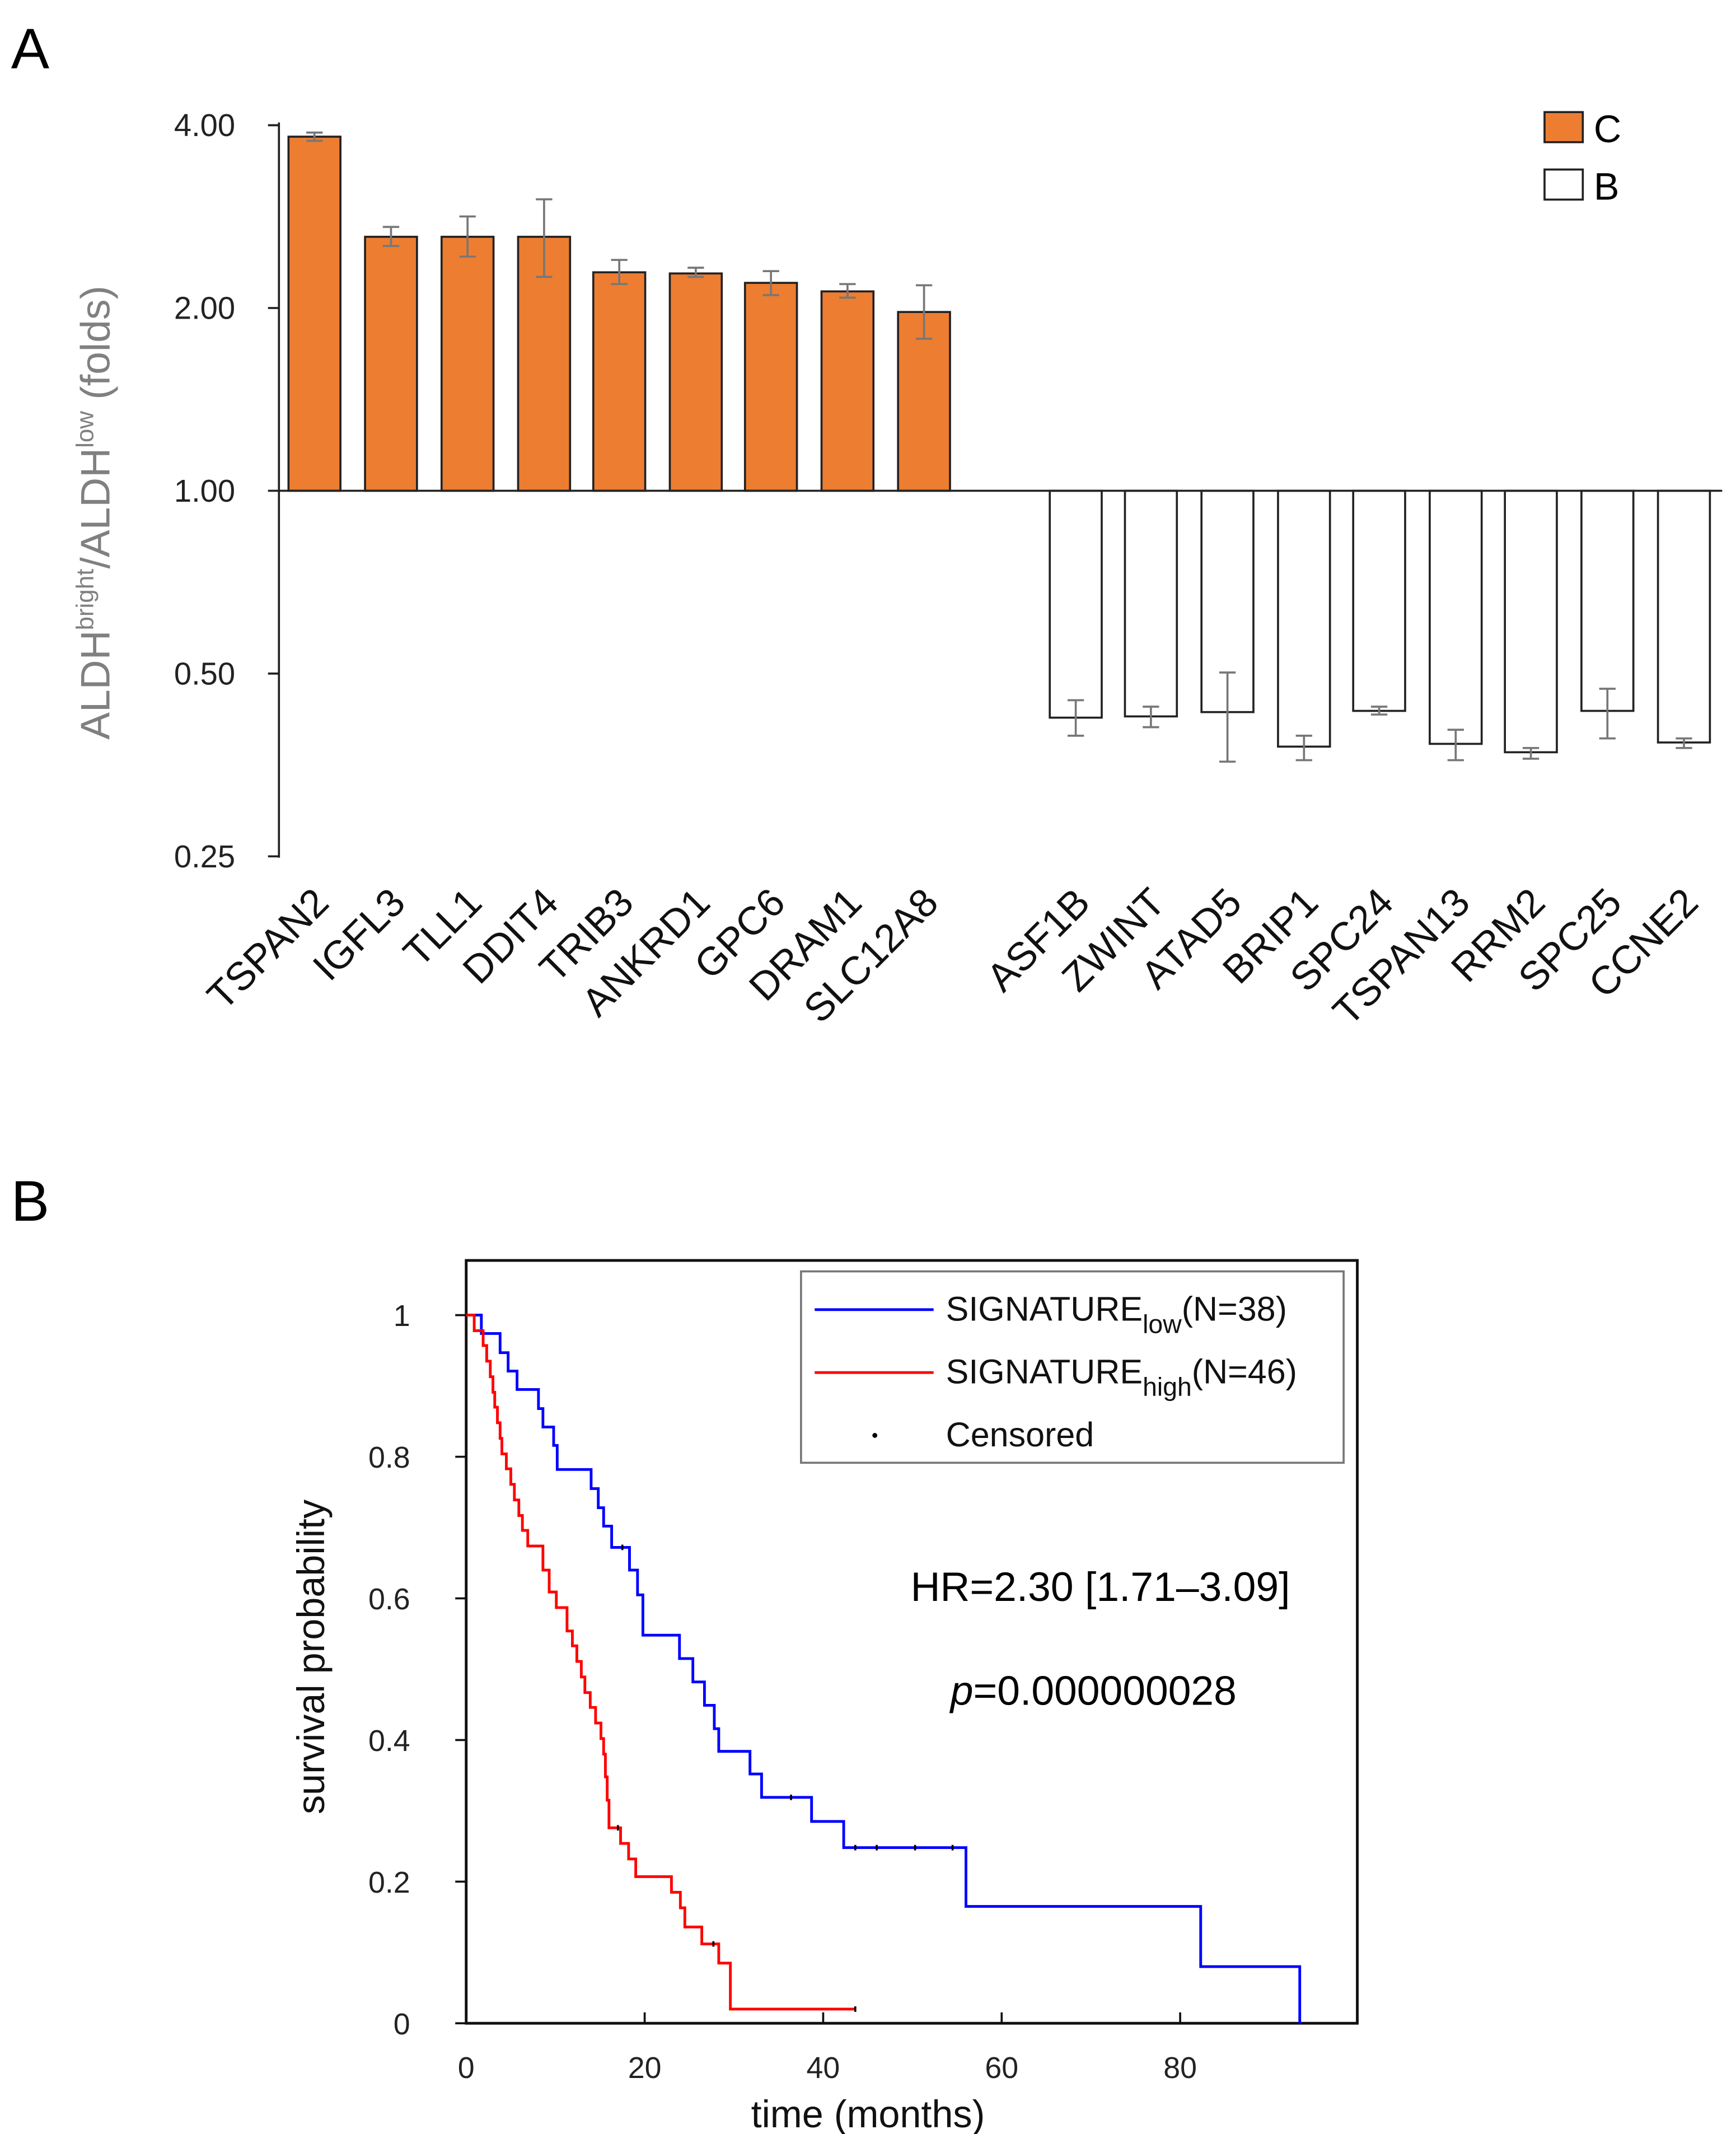 This screenshot has width=1736, height=2134. I want to click on panel-label-b: B, so click(30, 1201).